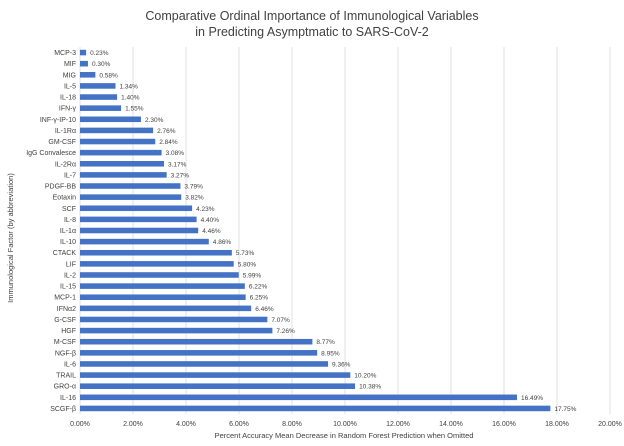 This screenshot has width=624, height=446. What do you see at coordinates (180, 175) in the screenshot?
I see `data-label: 3.27%` at bounding box center [180, 175].